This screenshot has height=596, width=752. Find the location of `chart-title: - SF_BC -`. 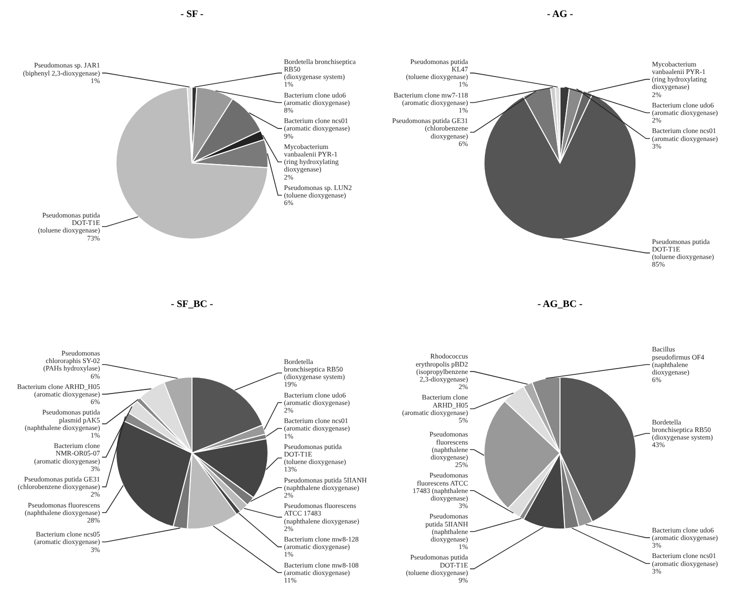

chart-title: - SF_BC - is located at coordinates (192, 305).